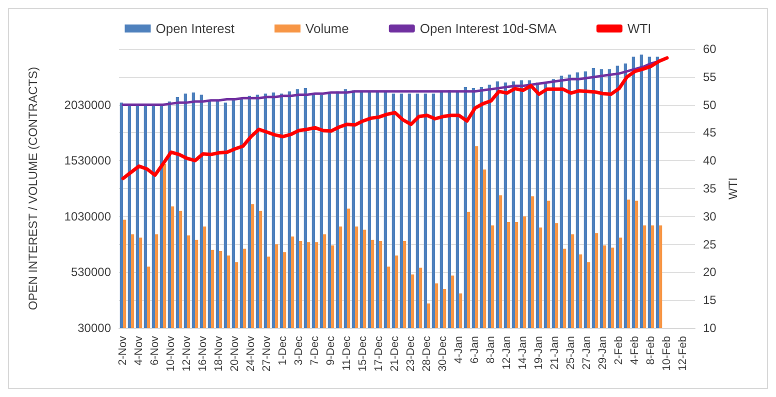 The height and width of the screenshot is (397, 776). Describe the element at coordinates (411, 354) in the screenshot. I see `x-tick-label: 23-Dec` at that location.